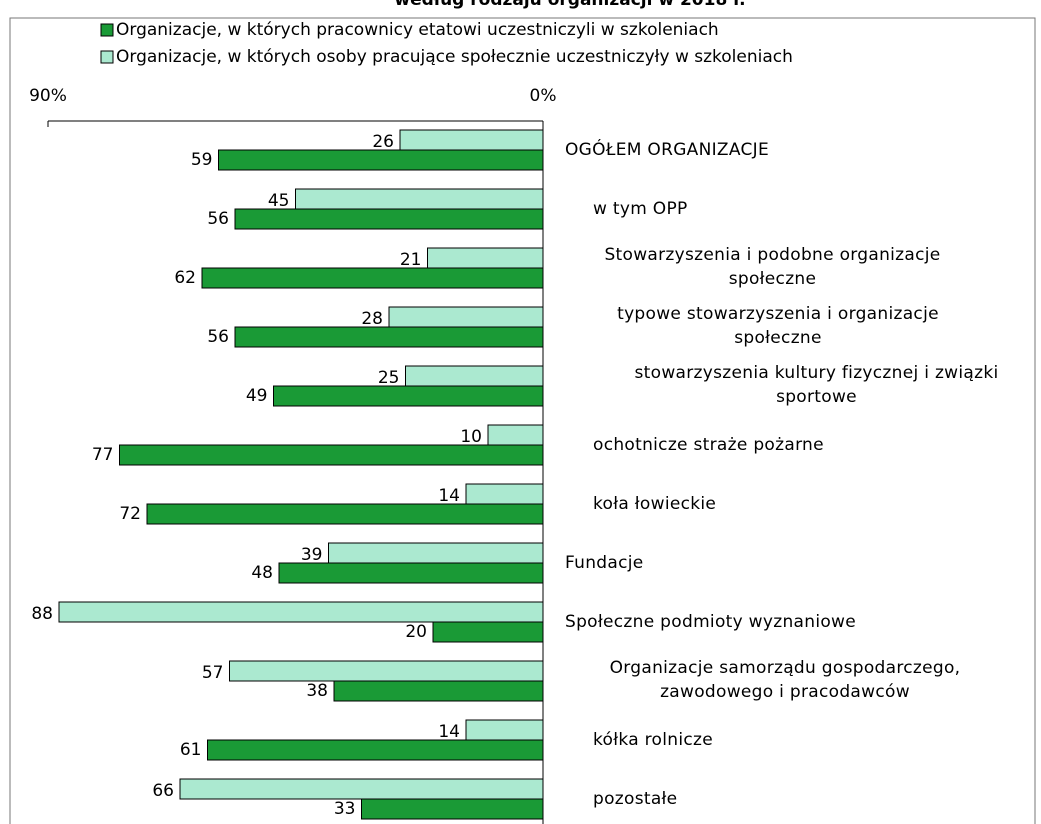 This screenshot has height=824, width=1041. What do you see at coordinates (543, 96) in the screenshot?
I see `x-tick-label: 0%` at bounding box center [543, 96].